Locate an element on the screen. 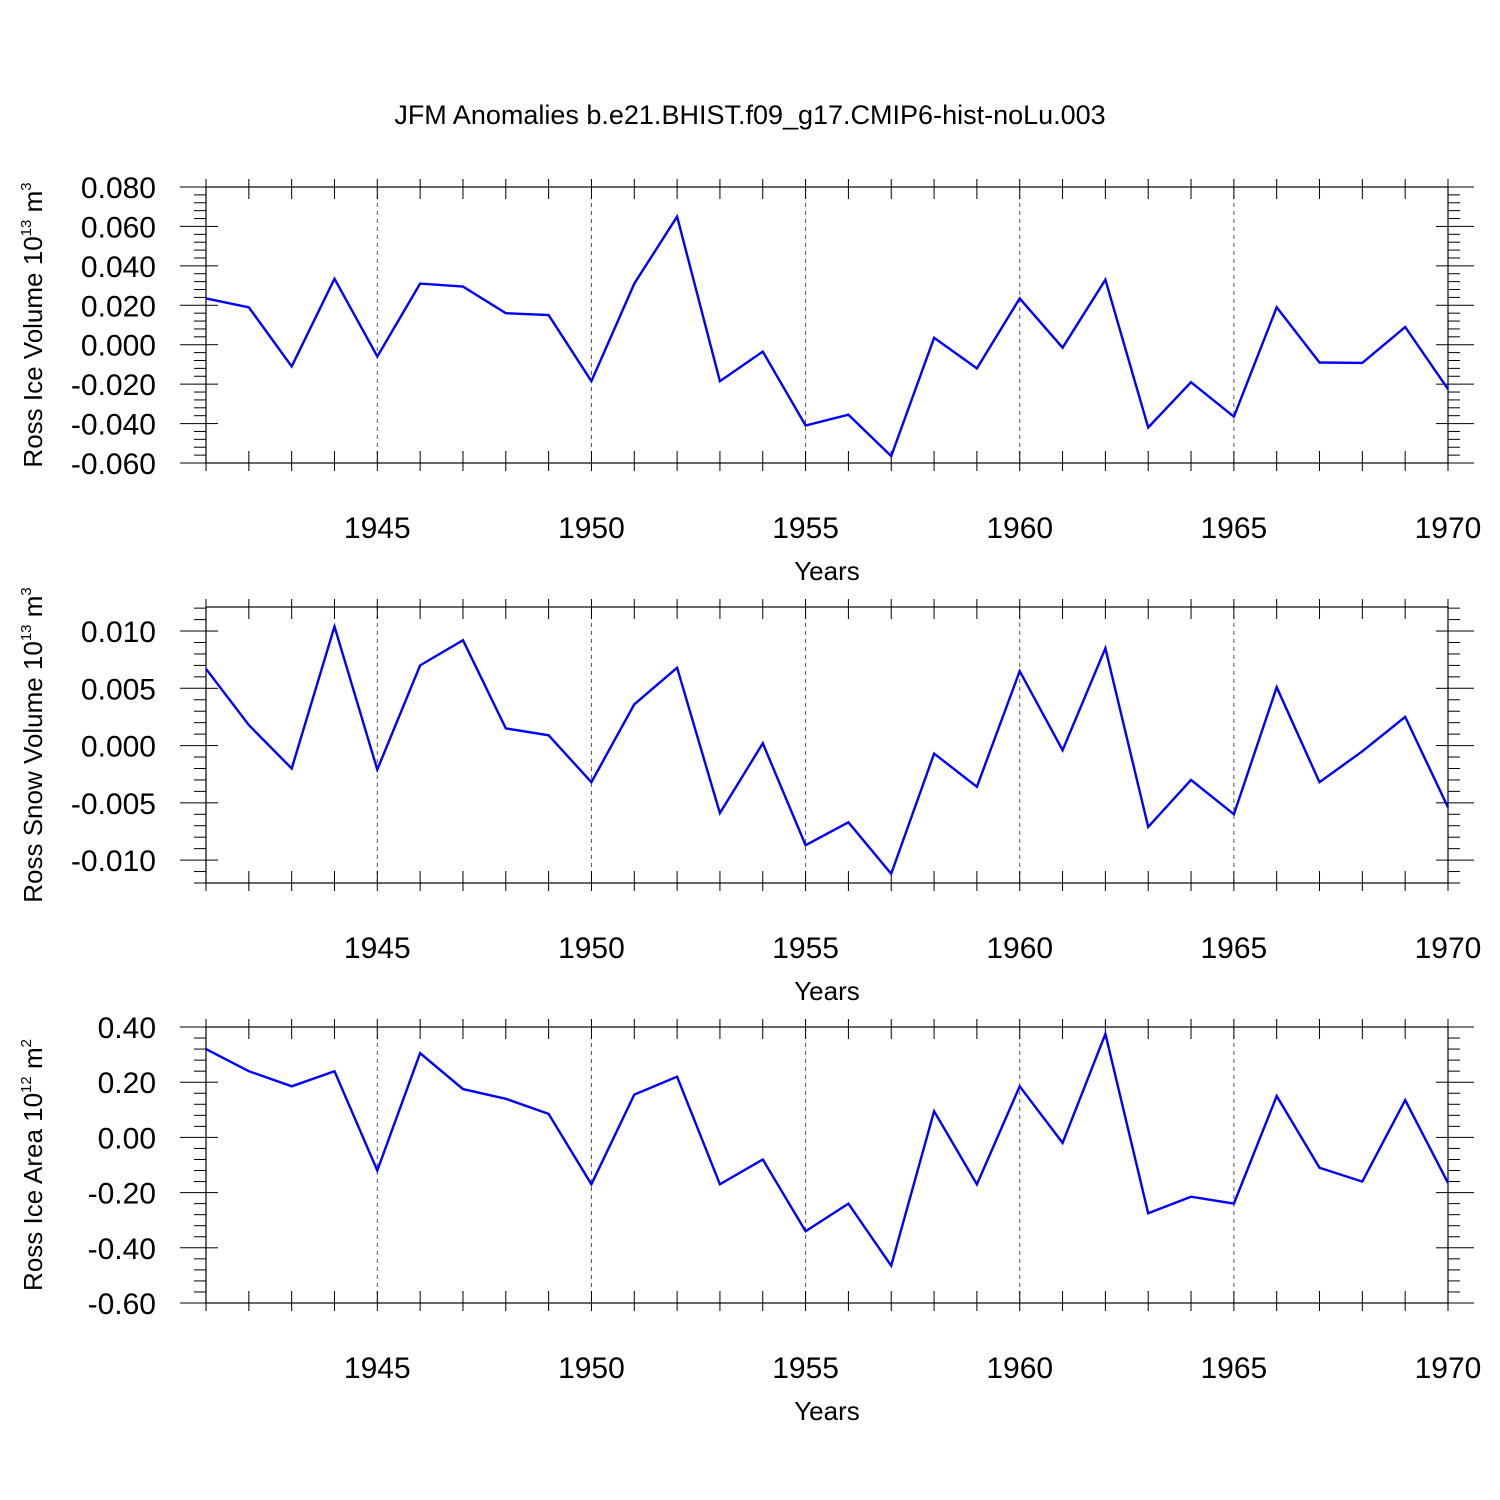  y-axis-label: Ross Snow Volume 1013 m3 is located at coordinates (33, 745).